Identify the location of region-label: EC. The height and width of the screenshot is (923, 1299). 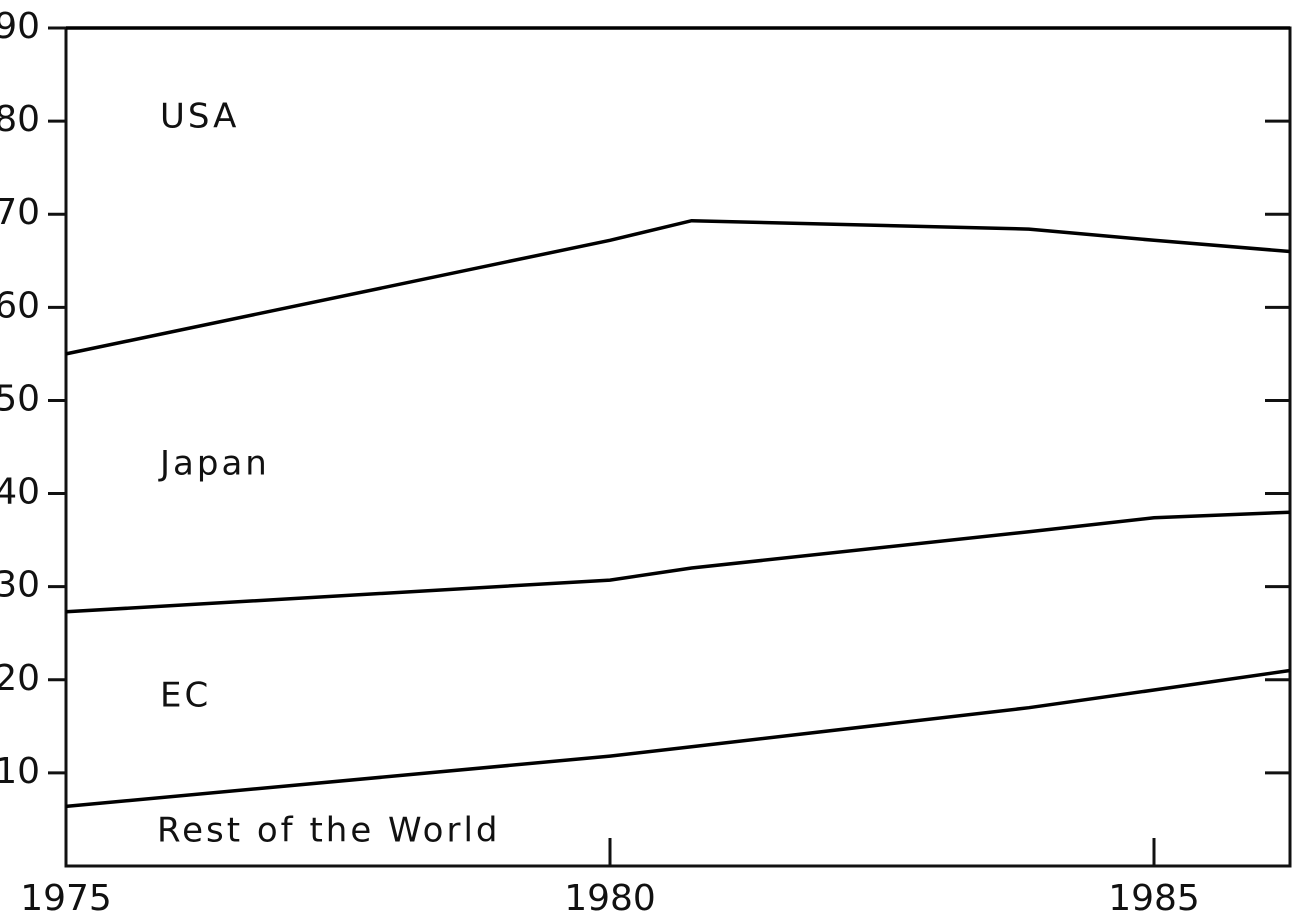
(185, 696).